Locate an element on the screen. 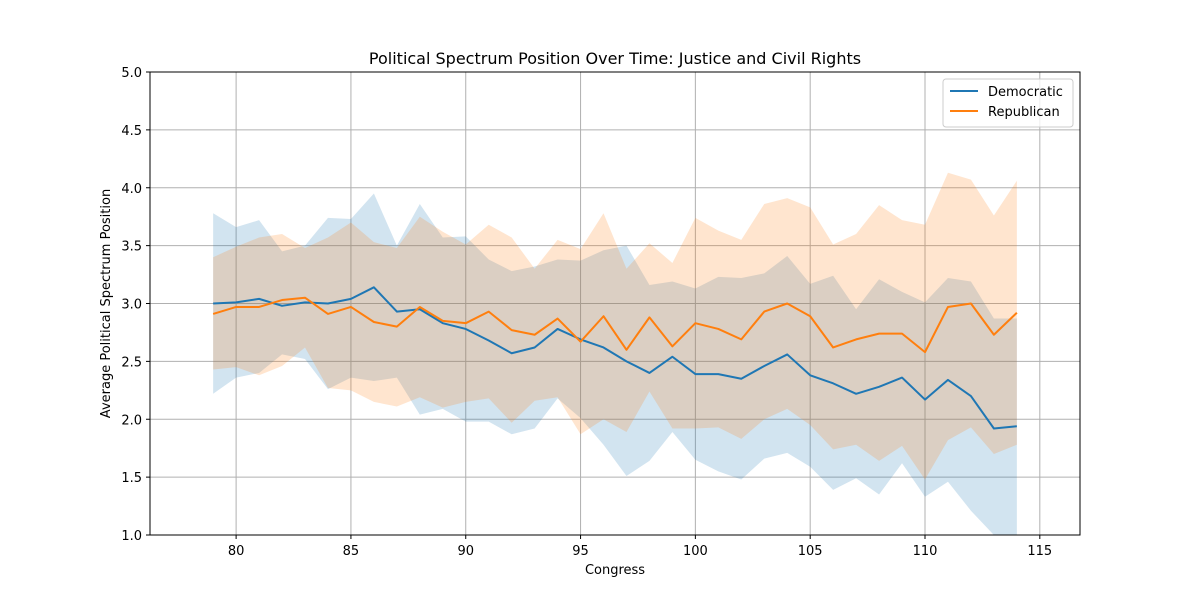 The width and height of the screenshot is (1200, 600). x-axis-ticks: 80 85 90 95 100 105 110 115 is located at coordinates (640, 547).